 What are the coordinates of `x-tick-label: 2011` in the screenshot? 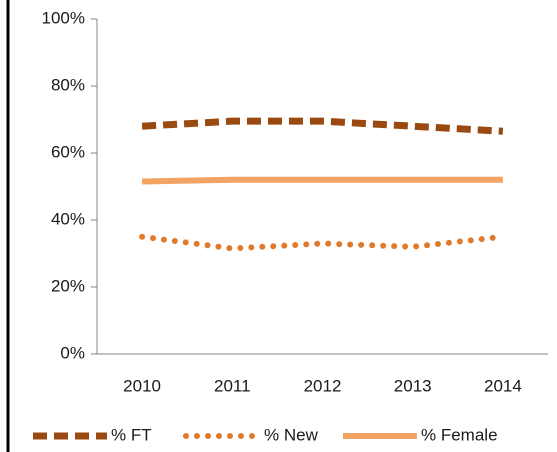 It's located at (232, 385).